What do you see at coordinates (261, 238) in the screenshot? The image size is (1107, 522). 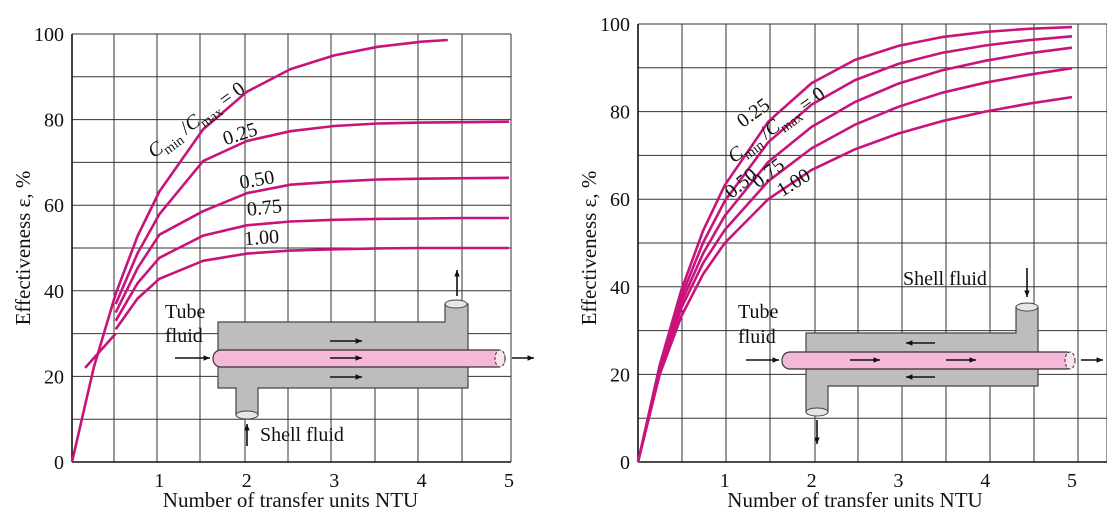 I see `curve-label-1-00: 1.00` at bounding box center [261, 238].